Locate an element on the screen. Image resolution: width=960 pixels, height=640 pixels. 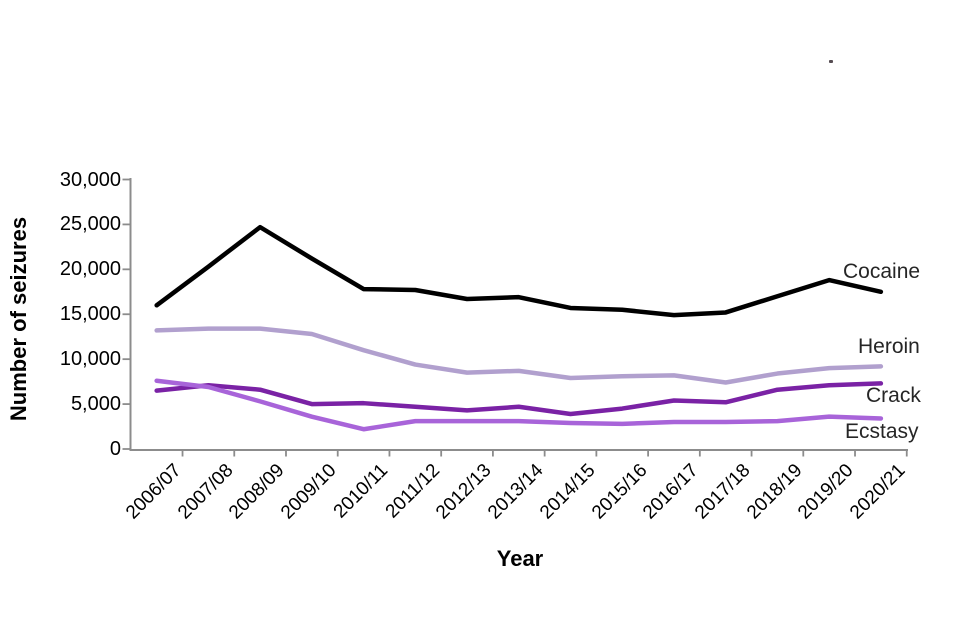
x-axis-title: Year is located at coordinates (520, 558).